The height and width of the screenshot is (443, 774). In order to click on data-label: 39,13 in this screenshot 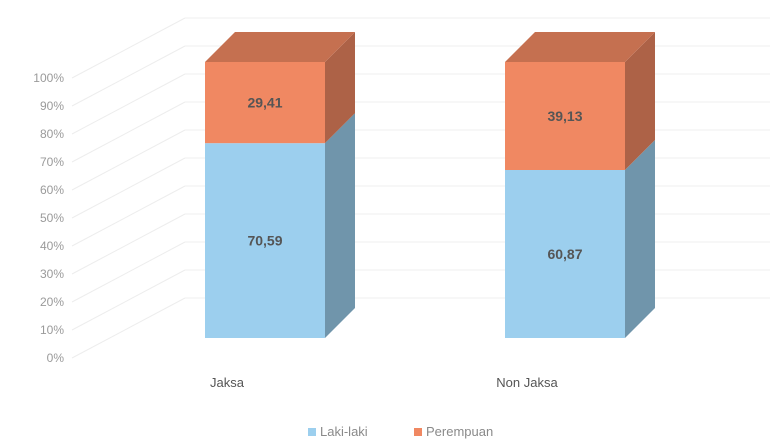, I will do `click(564, 116)`.